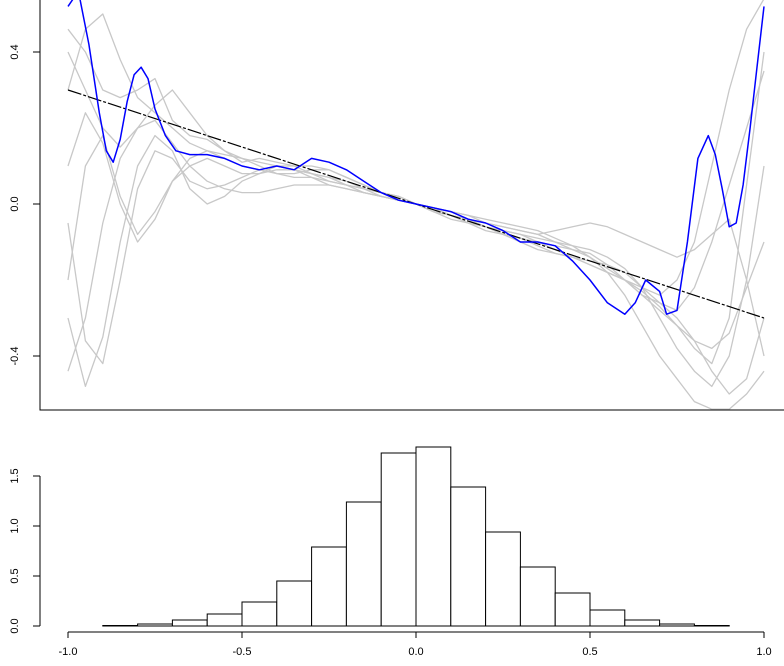 The width and height of the screenshot is (784, 666). Describe the element at coordinates (25, 551) in the screenshot. I see `histogram-y-axis: 0.0 0.5 1.0 1.5` at that location.